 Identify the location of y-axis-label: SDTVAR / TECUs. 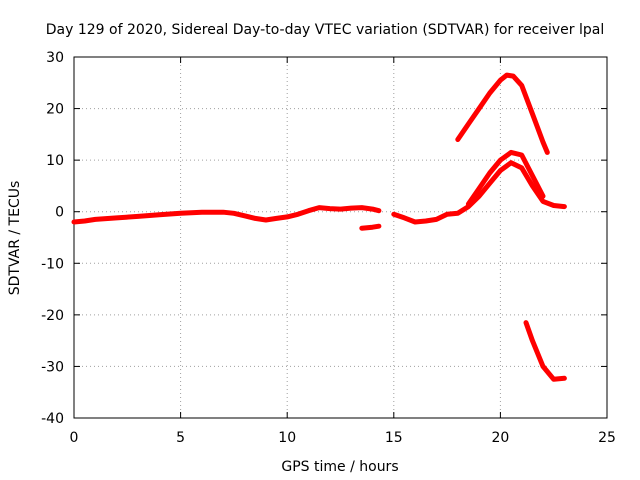
(15, 238).